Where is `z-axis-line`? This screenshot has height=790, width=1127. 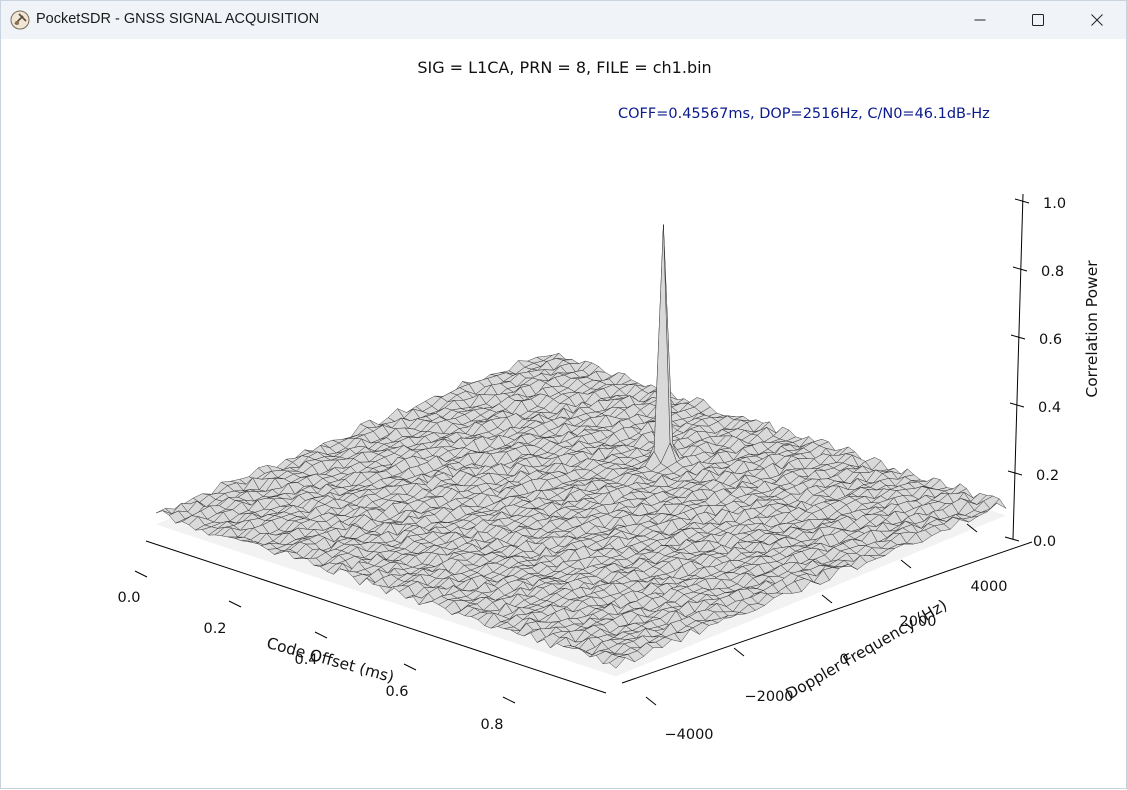 z-axis-line is located at coordinates (1018, 366).